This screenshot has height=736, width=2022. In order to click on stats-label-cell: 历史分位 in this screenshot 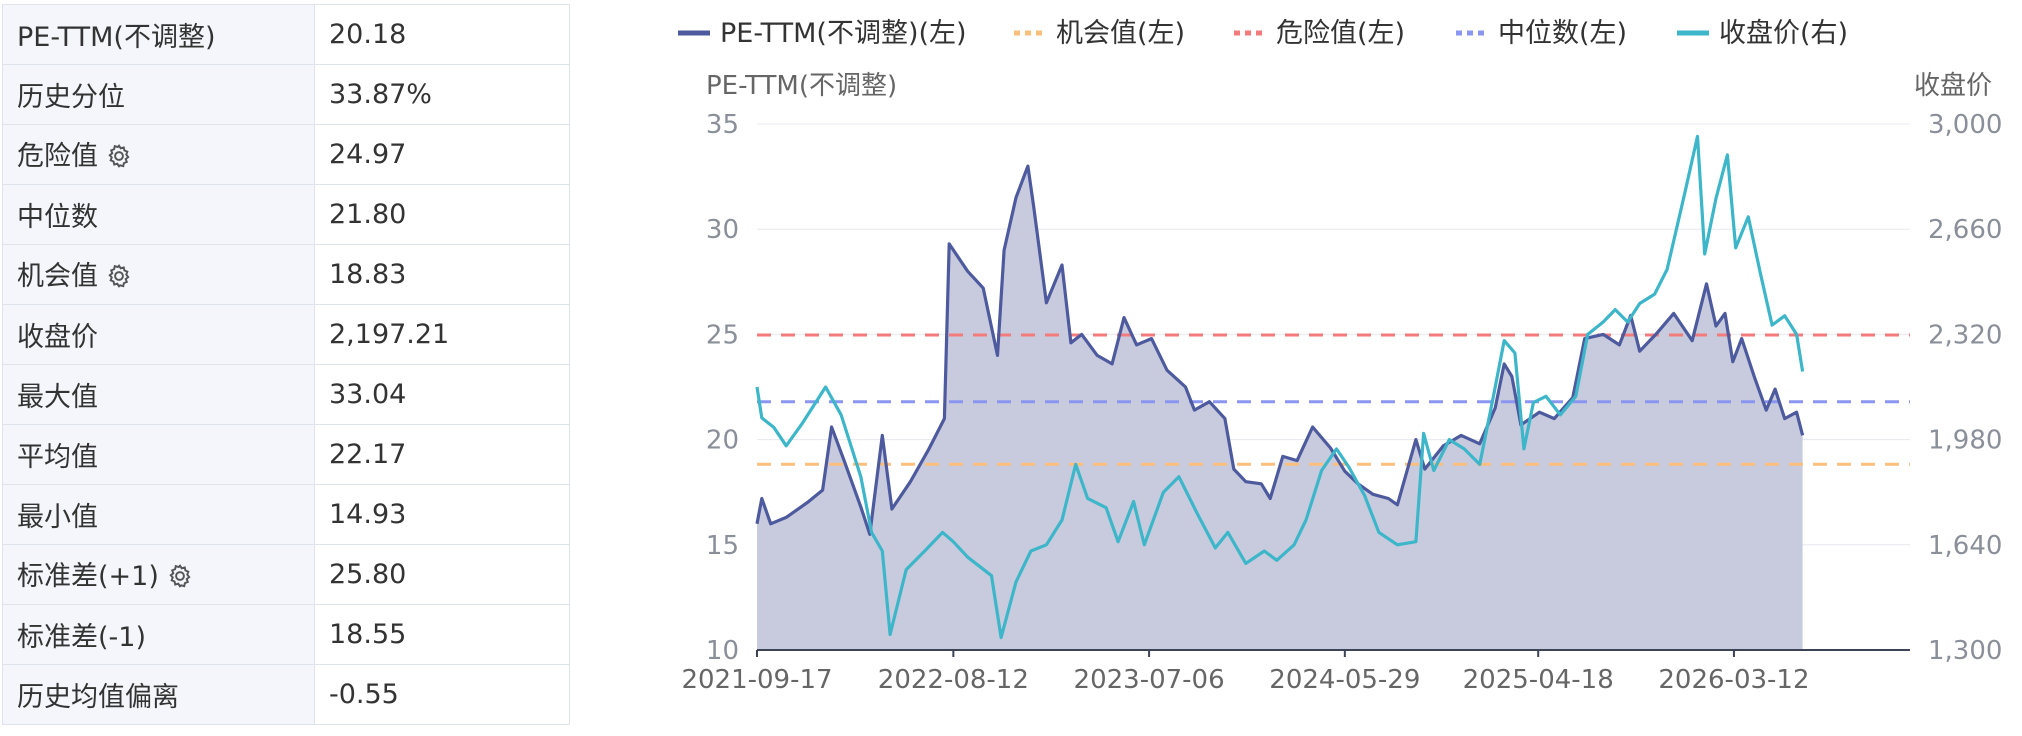, I will do `click(158, 94)`.